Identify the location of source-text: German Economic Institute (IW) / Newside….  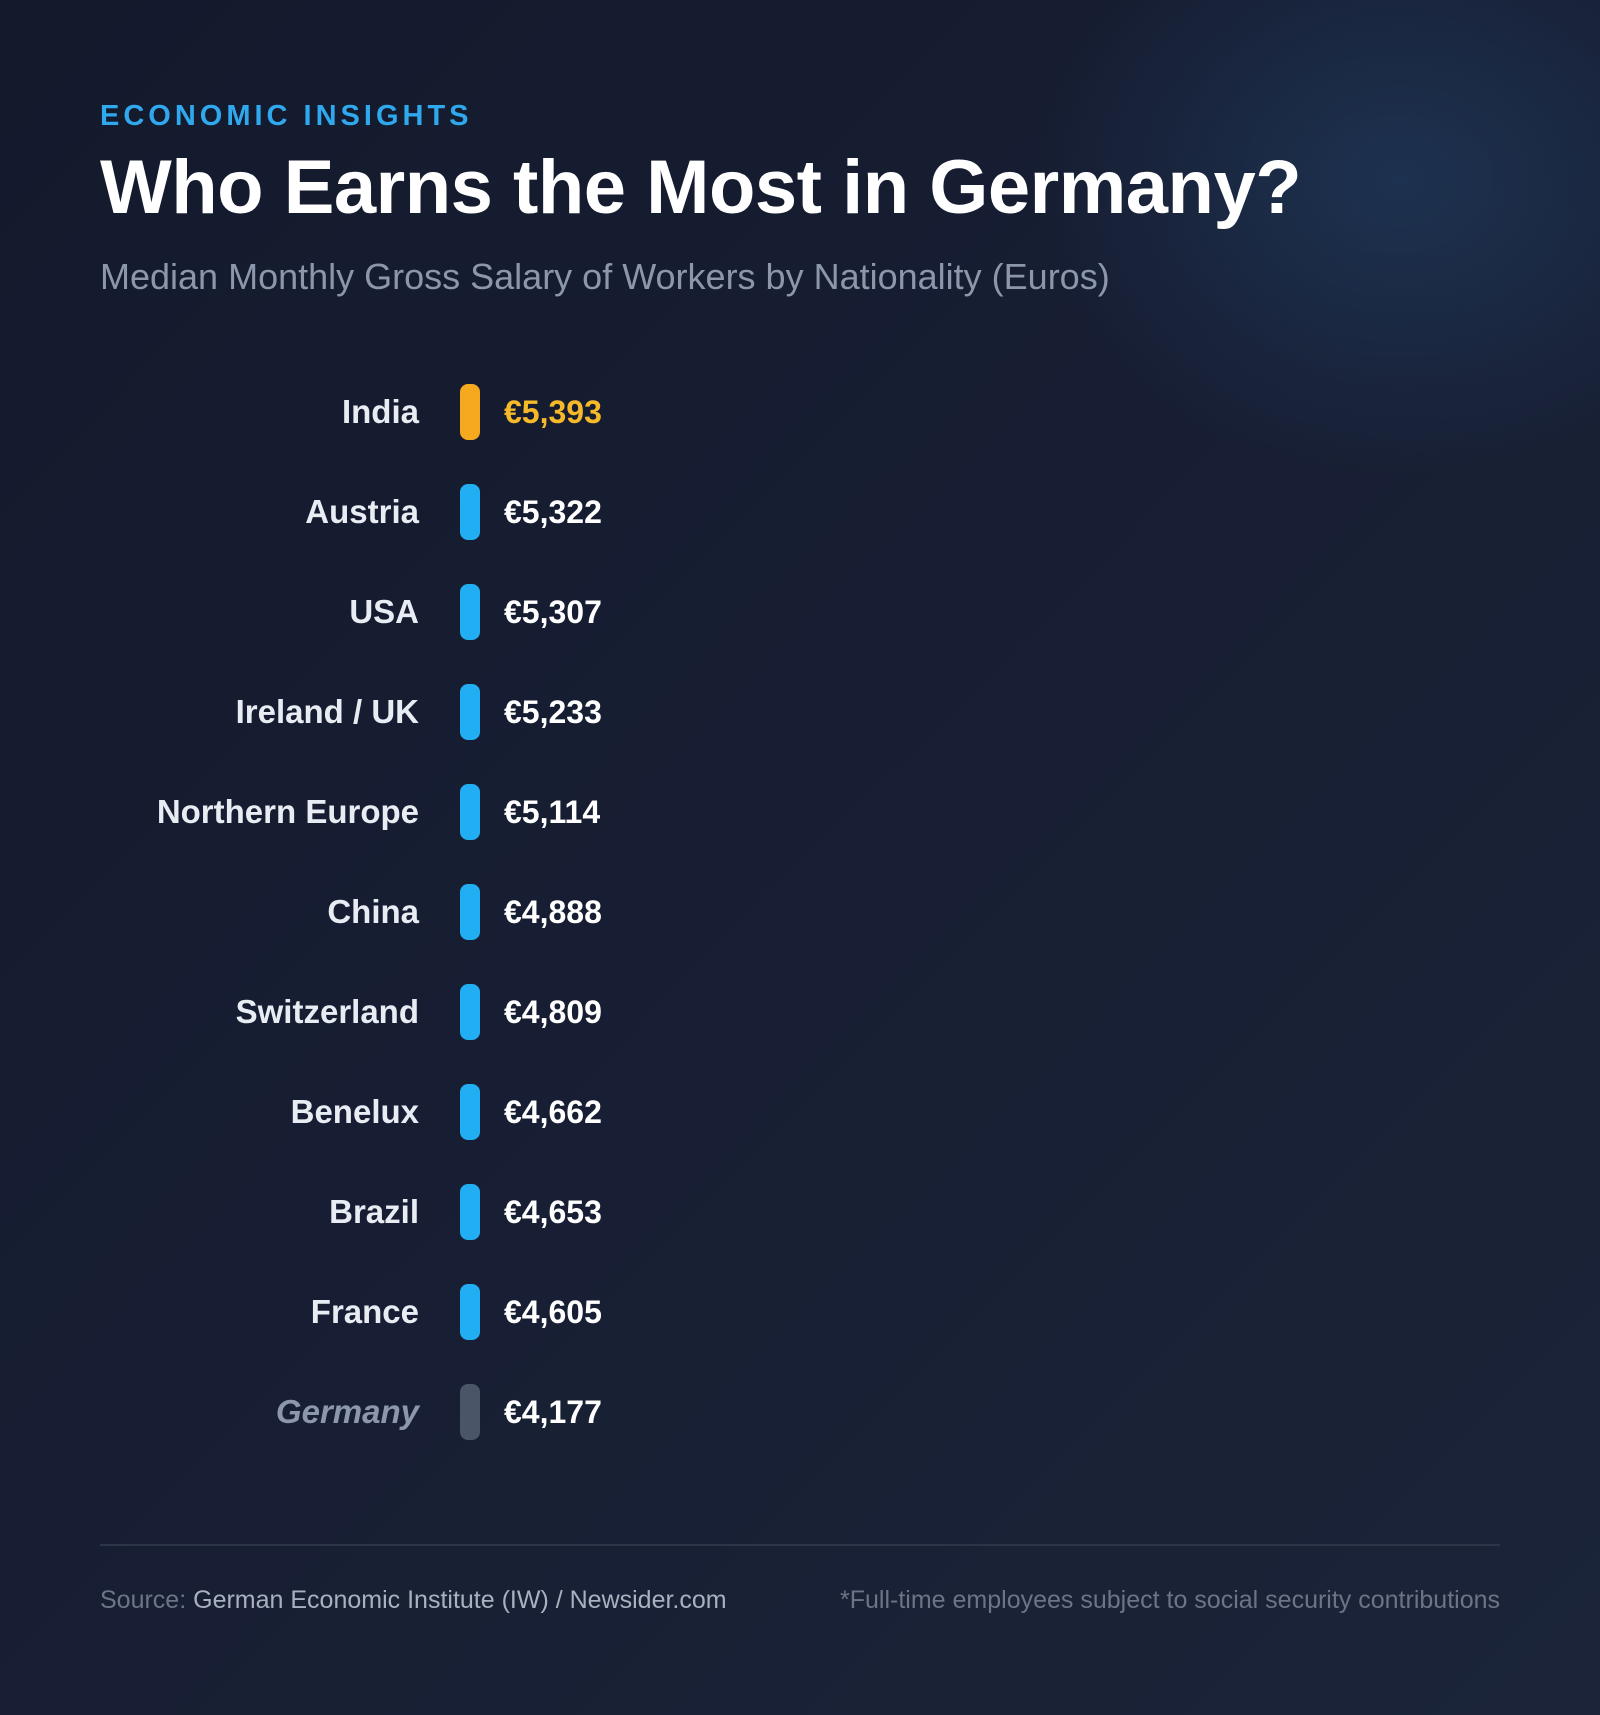
(460, 1600).